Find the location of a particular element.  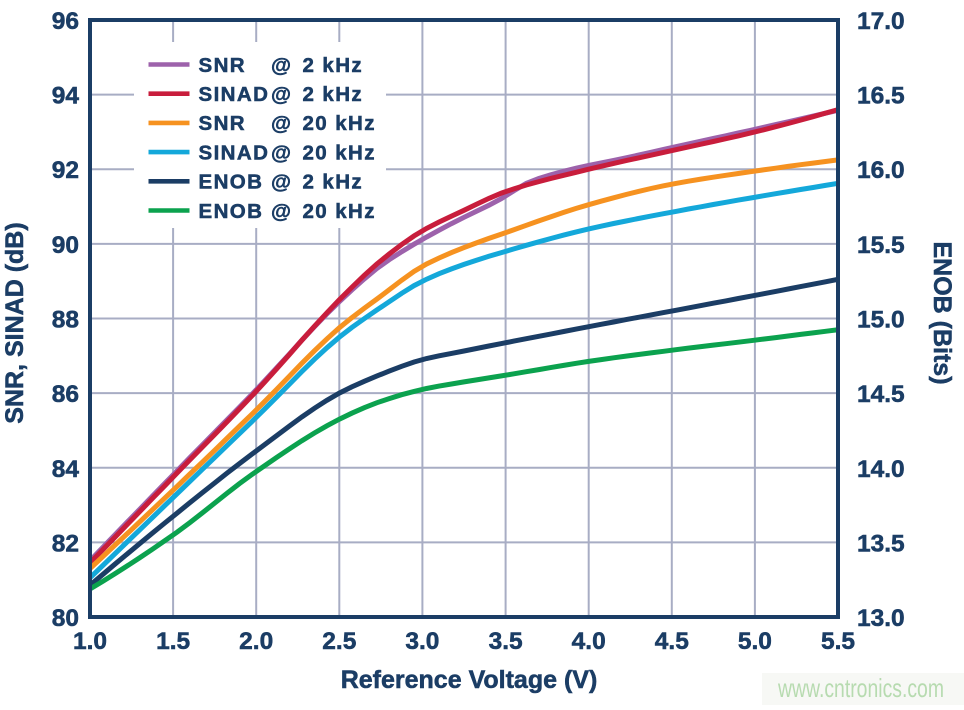

svg-text:SNR@2 kHz: SNR @2 kHz is located at coordinates (281, 65).